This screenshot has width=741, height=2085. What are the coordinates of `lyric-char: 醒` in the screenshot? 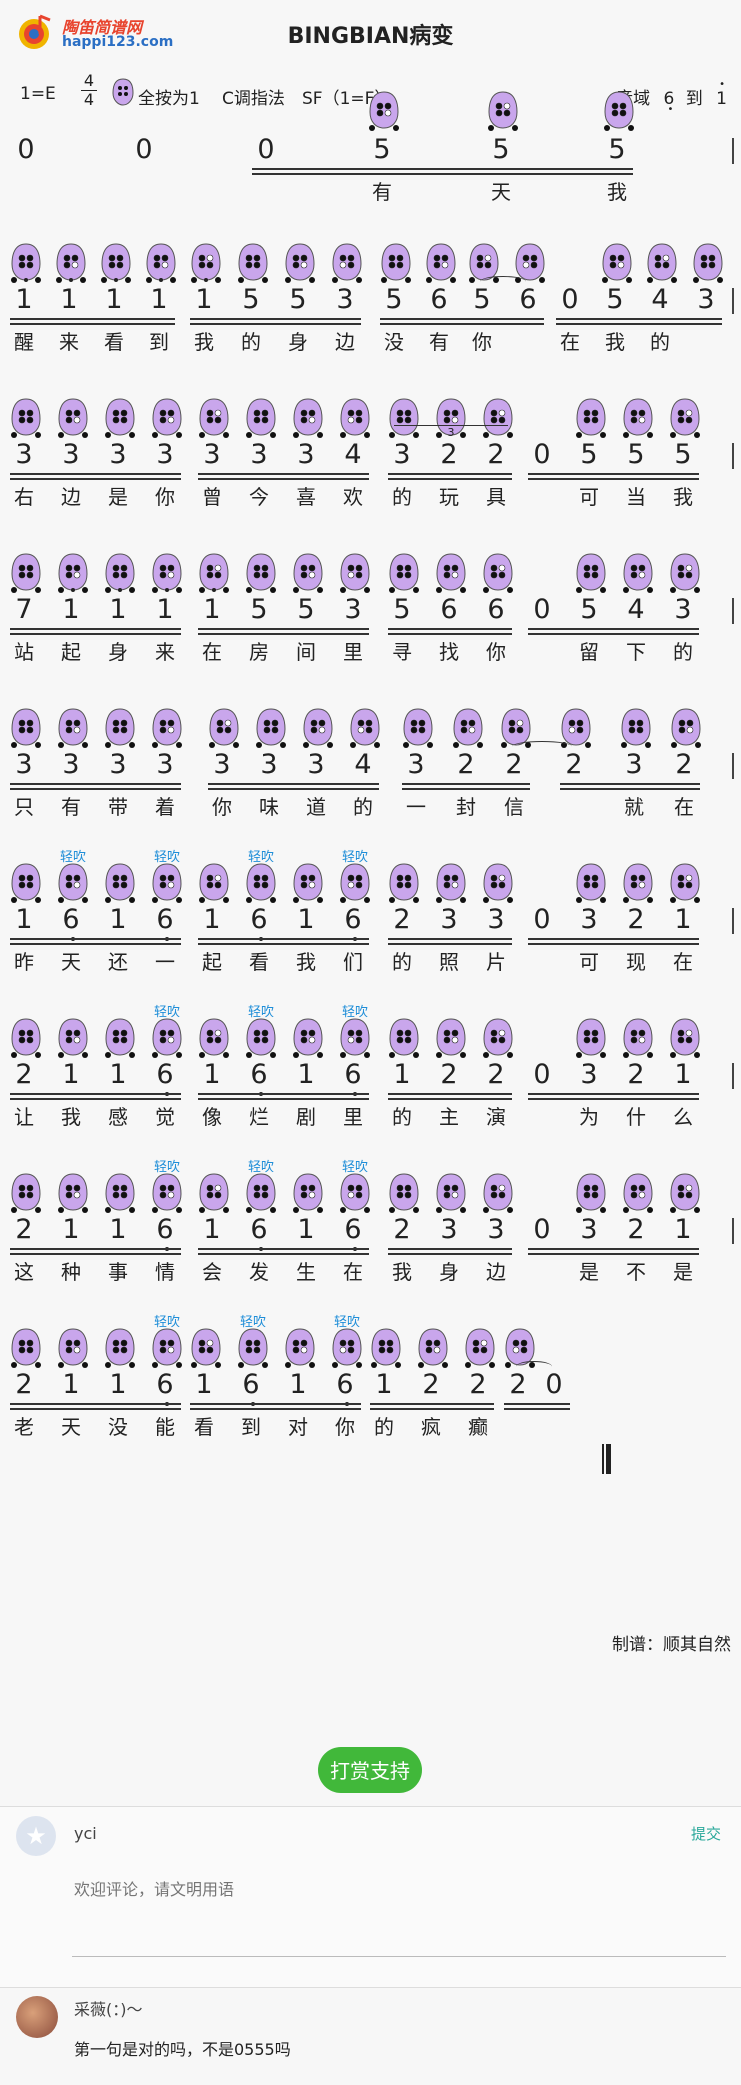 It's located at (24, 342).